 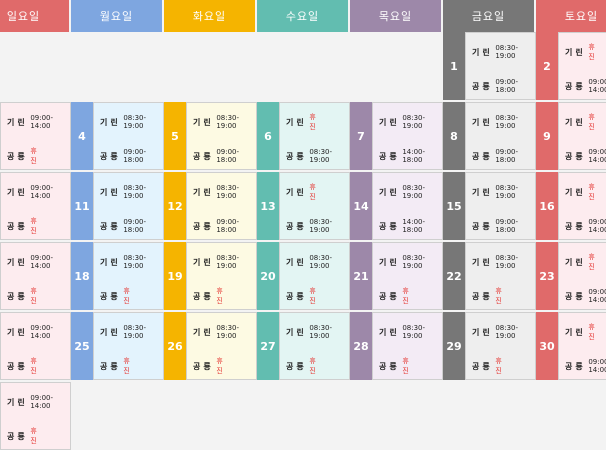 I want to click on day-number: 6, so click(x=268, y=136).